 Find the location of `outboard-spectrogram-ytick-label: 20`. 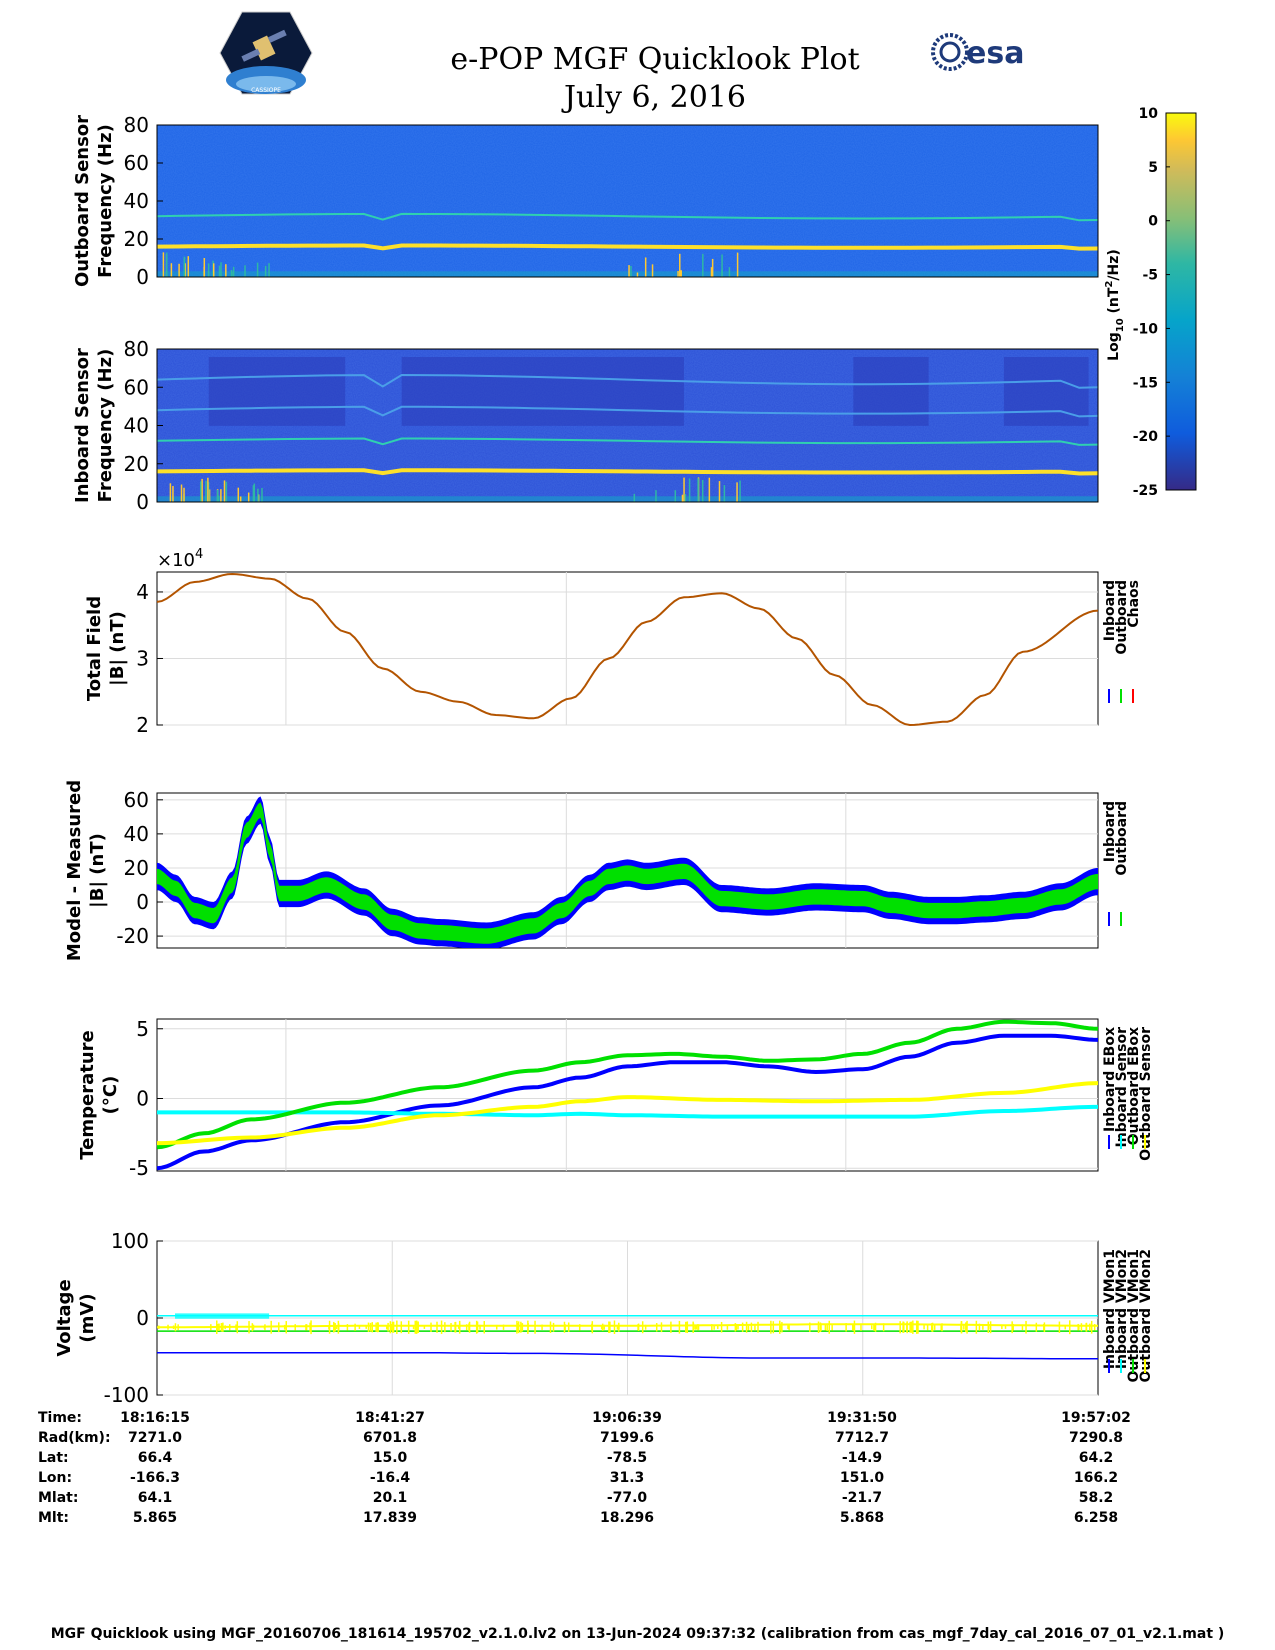

outboard-spectrogram-ytick-label: 20 is located at coordinates (136, 239).